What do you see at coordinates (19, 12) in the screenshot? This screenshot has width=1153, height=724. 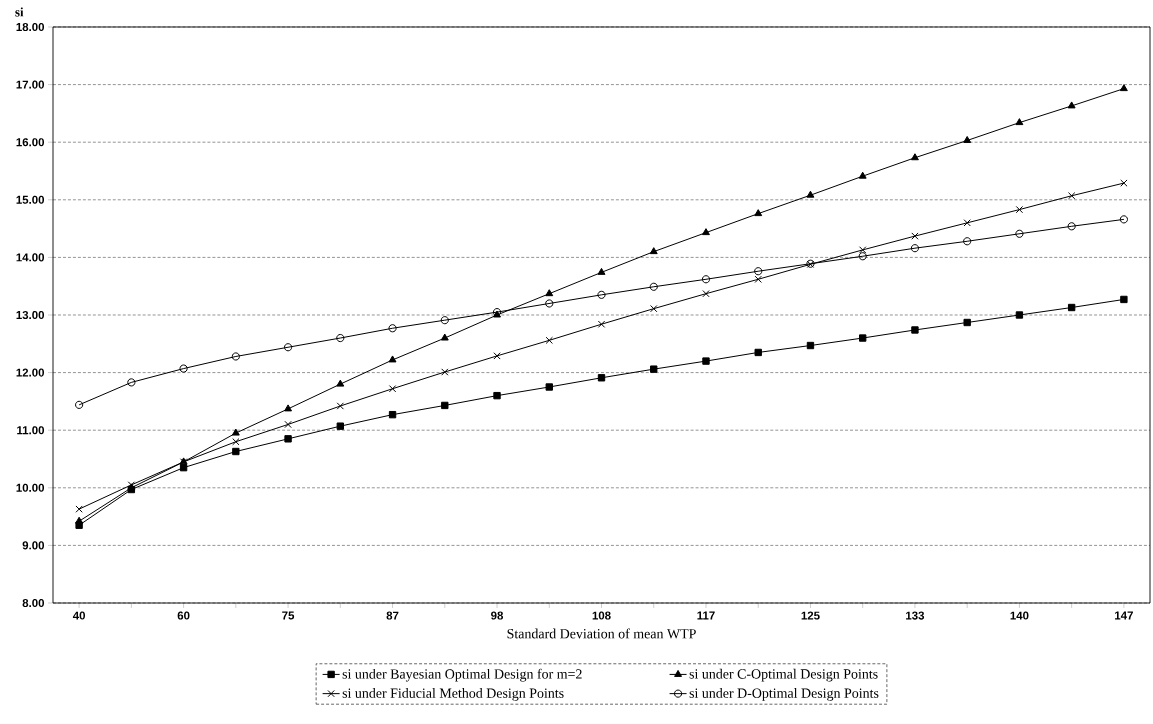 I see `y-axis-title: si` at bounding box center [19, 12].